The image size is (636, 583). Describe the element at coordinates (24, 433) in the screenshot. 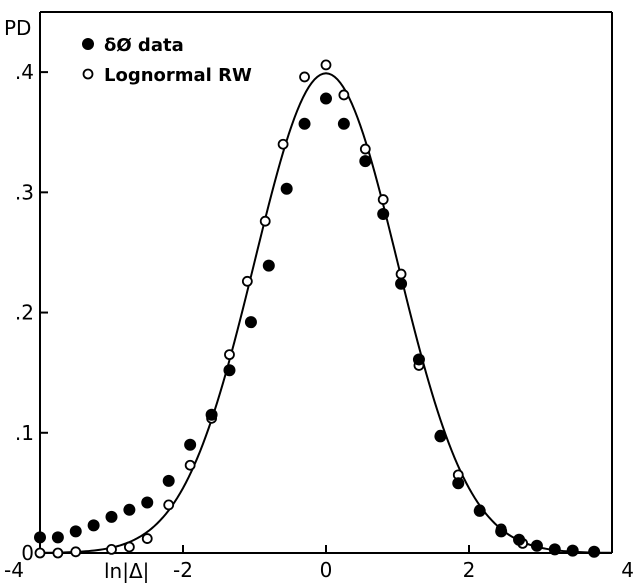

I see `y-tick-label: .1` at that location.